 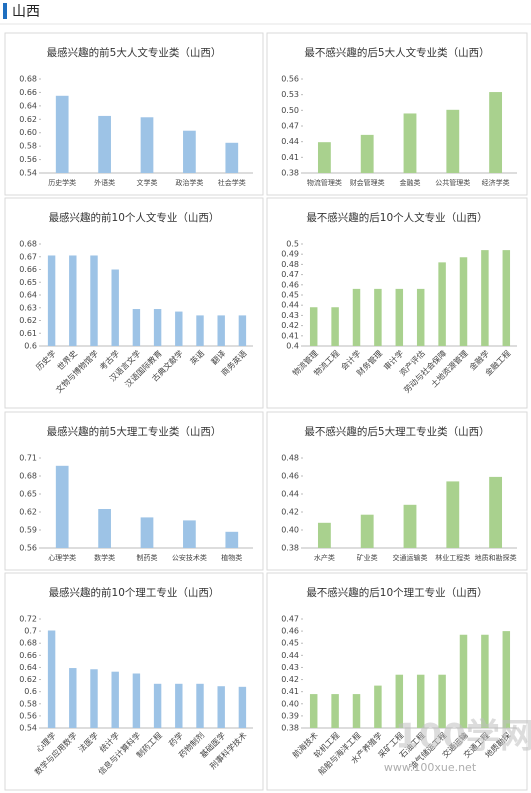 I want to click on watermark-url: www.100xue.net, so click(x=430, y=767).